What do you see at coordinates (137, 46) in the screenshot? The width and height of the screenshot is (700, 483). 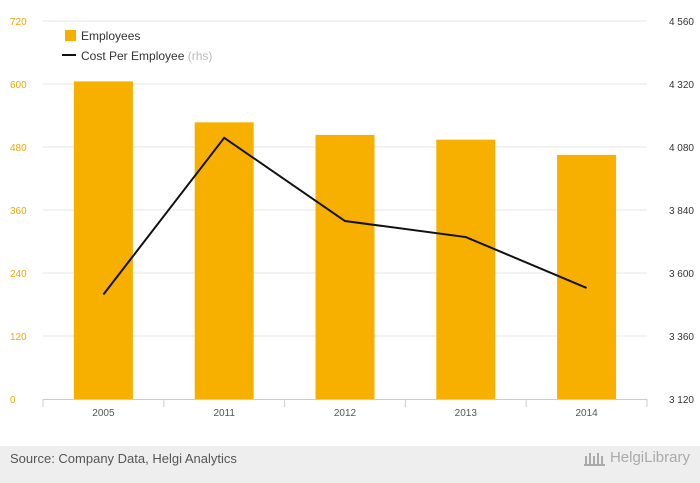 I see `legend: Employees Cost Per Employee (rhs)` at bounding box center [137, 46].